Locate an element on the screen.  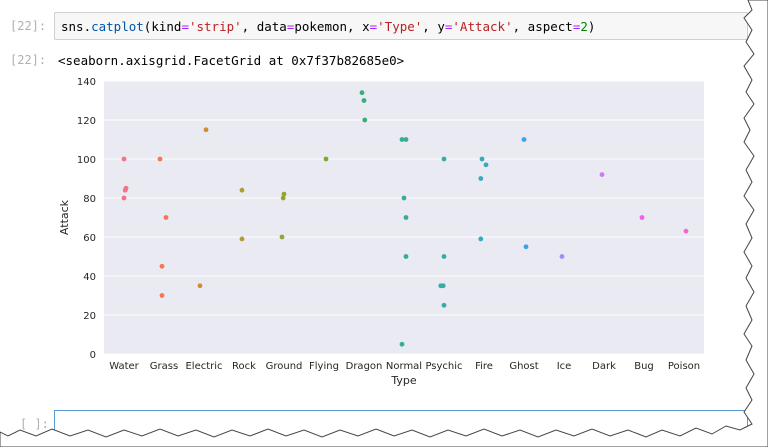
y-tick-label: 0 is located at coordinates (93, 355).